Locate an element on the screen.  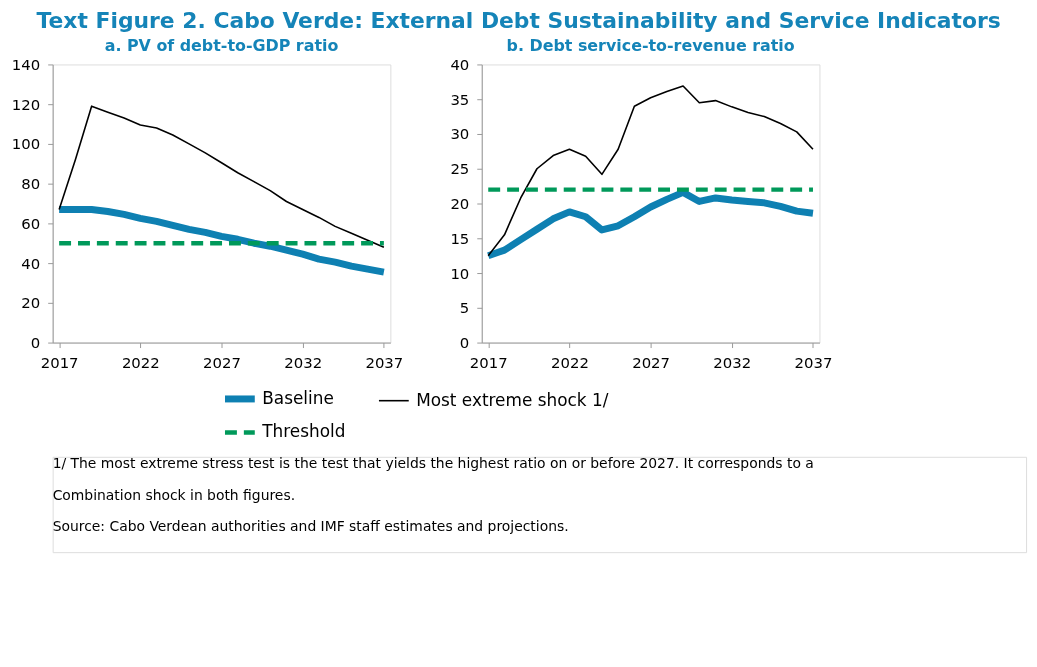
legend-label: Baseline is located at coordinates (298, 397).